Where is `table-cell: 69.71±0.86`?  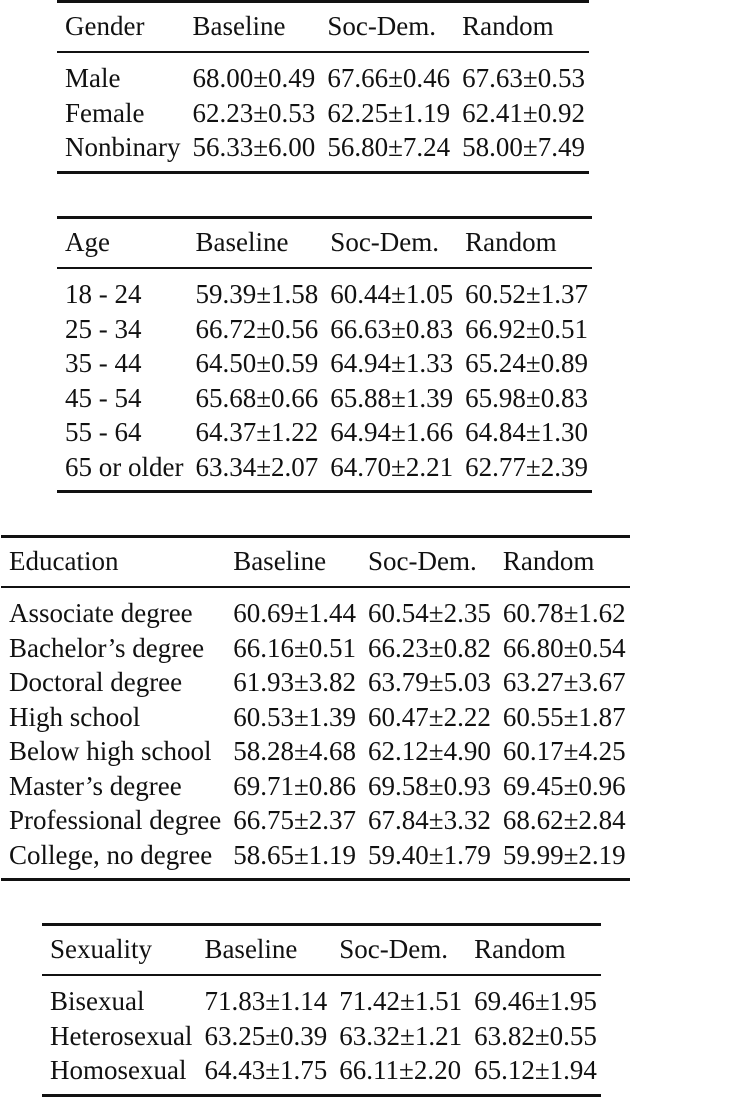 table-cell: 69.71±0.86 is located at coordinates (295, 785).